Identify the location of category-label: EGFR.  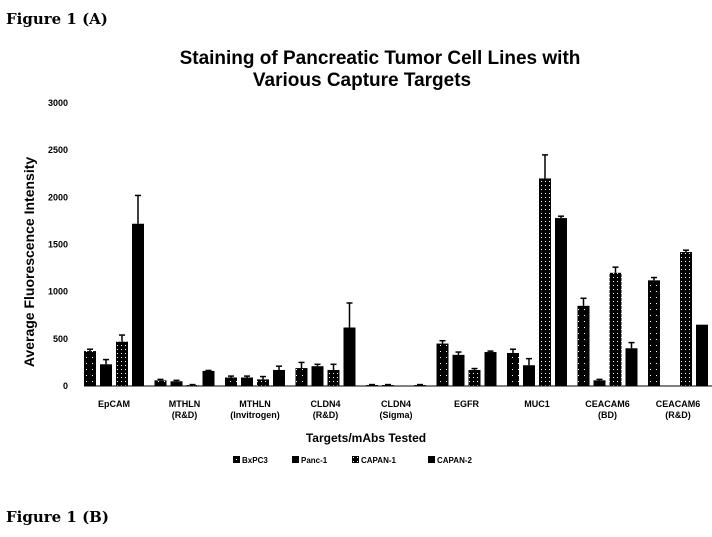
(467, 404).